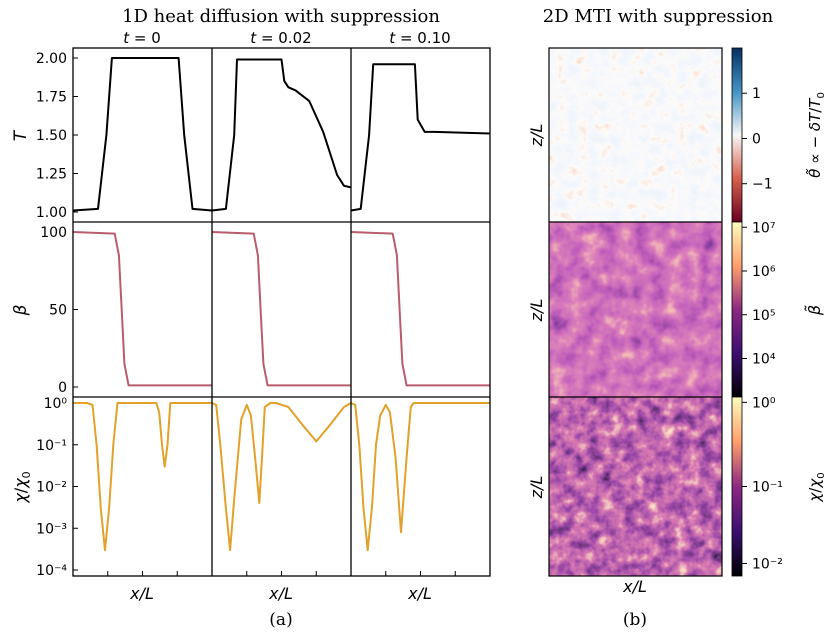 The width and height of the screenshot is (831, 635). What do you see at coordinates (536, 136) in the screenshot?
I see `image-ylabel-0: z/L` at bounding box center [536, 136].